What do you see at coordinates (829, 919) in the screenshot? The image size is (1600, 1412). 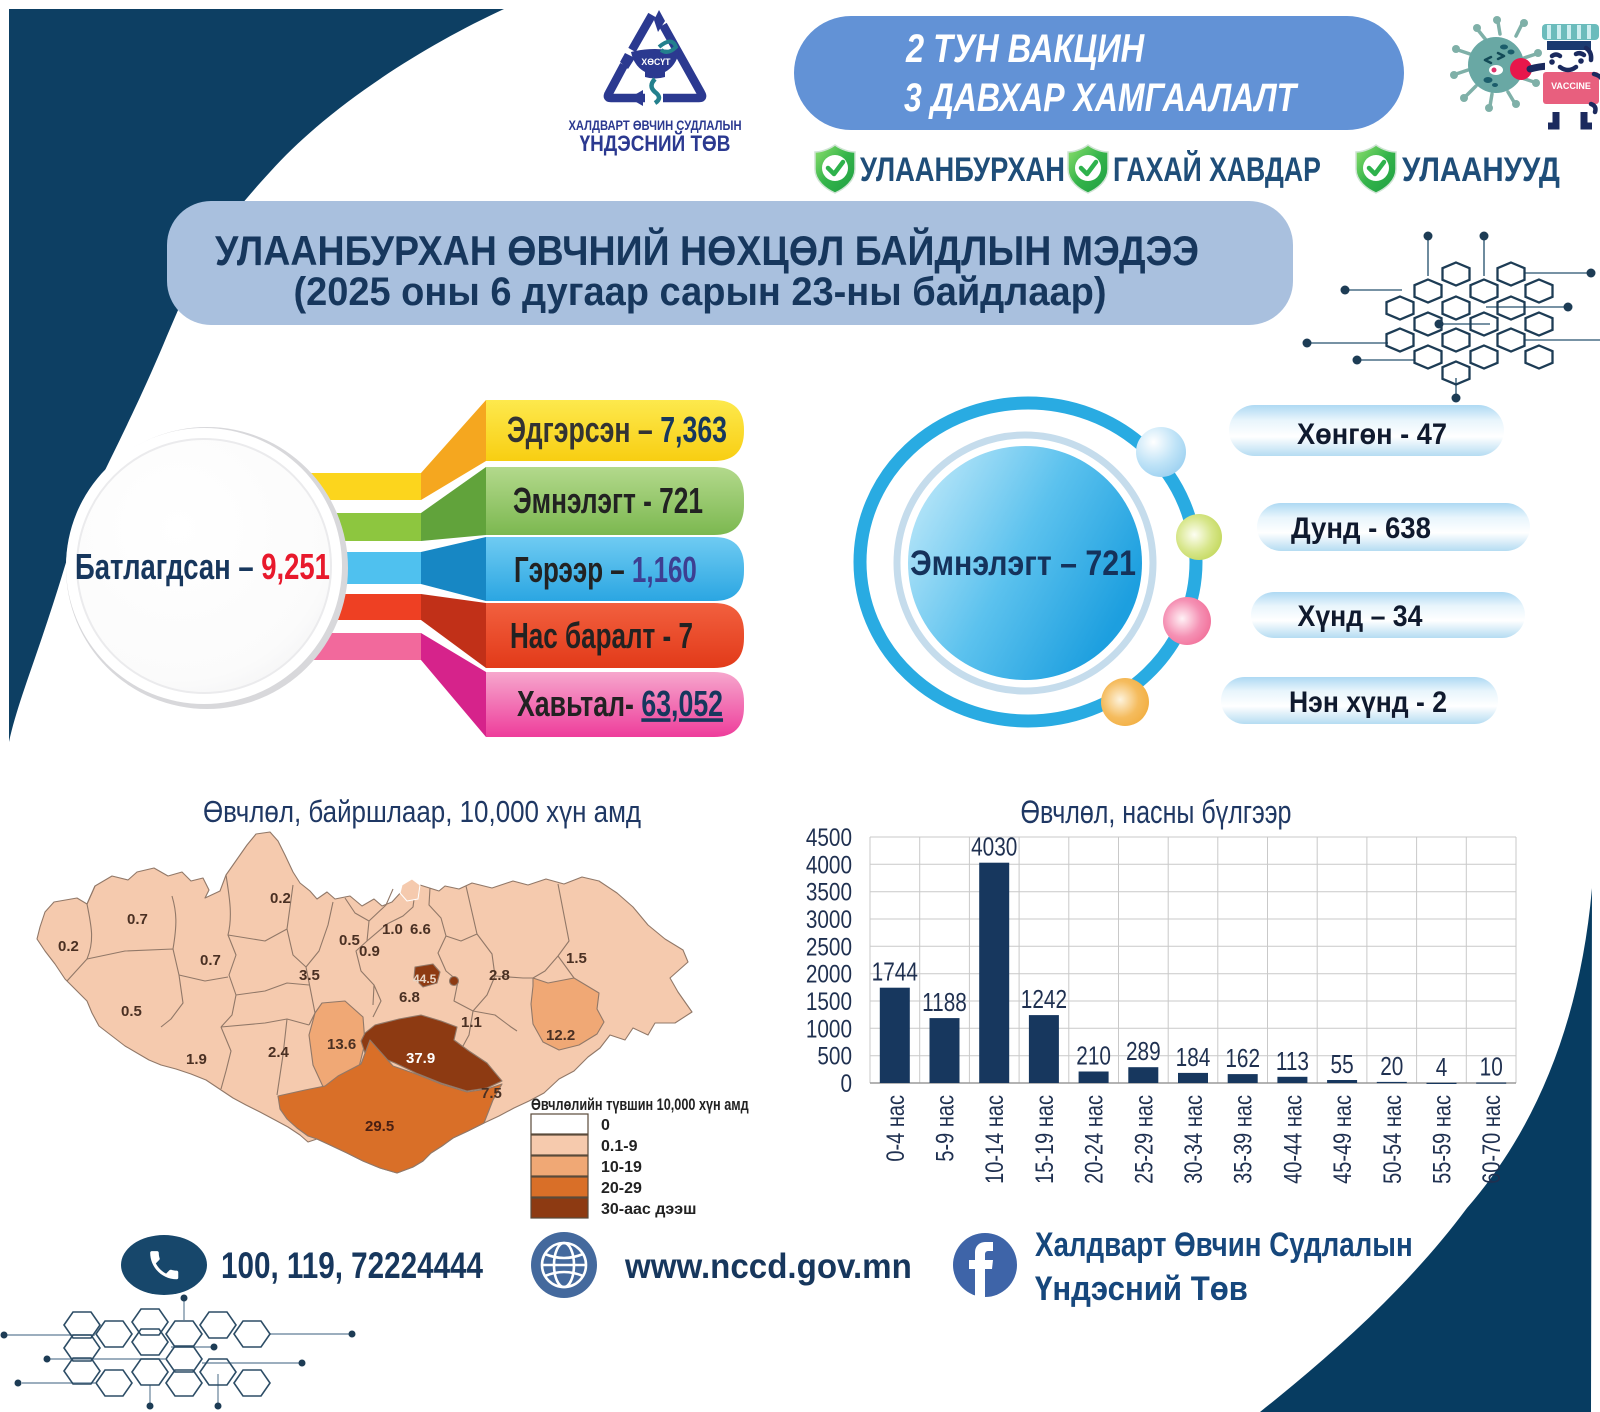 I see `svg-text: 3000` at bounding box center [829, 919].